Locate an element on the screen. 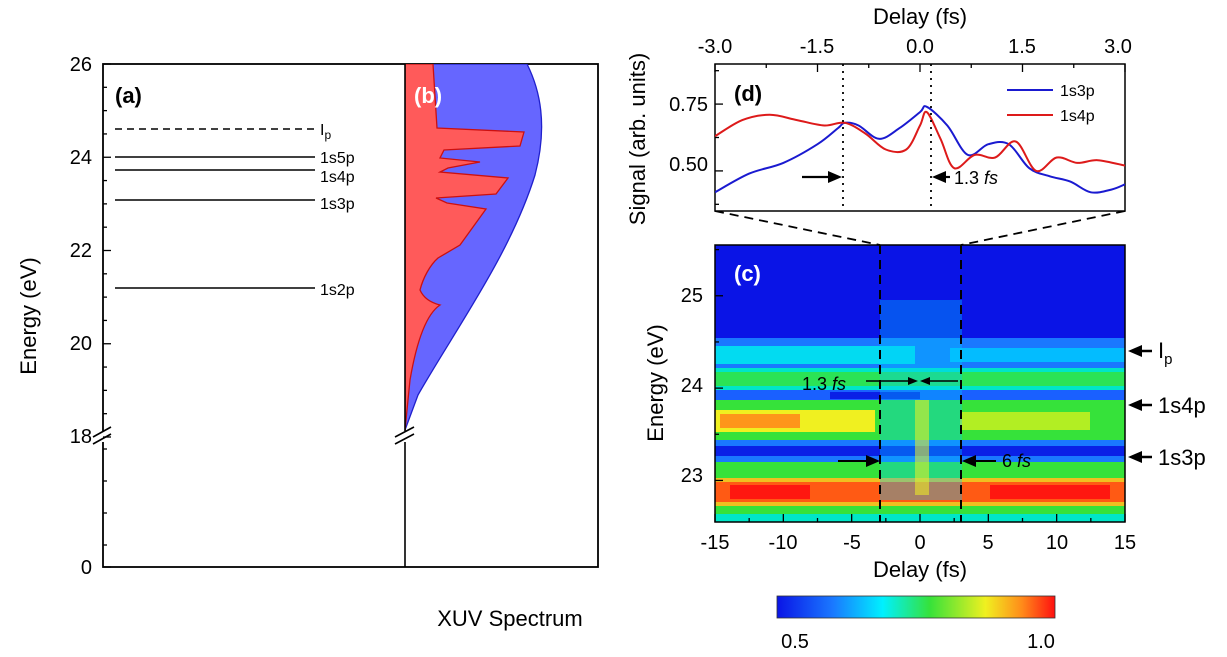 This screenshot has width=1227, height=657. panel-d-ticks is located at coordinates (920, 134).